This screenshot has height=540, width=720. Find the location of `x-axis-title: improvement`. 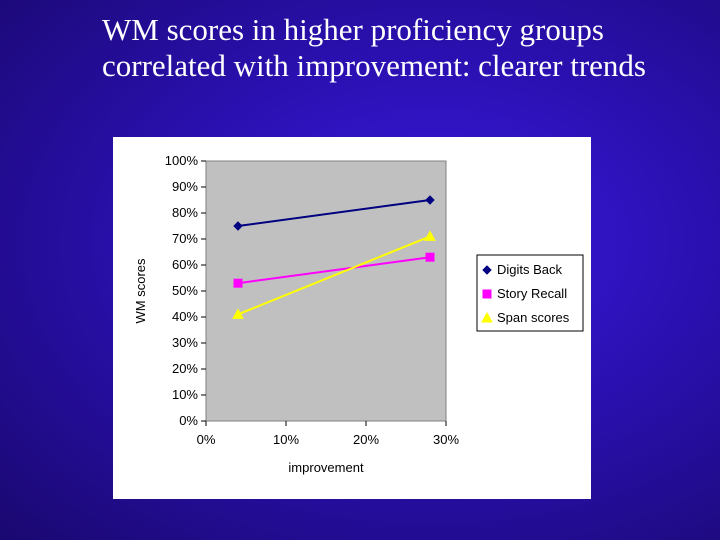

x-axis-title: improvement is located at coordinates (326, 467).